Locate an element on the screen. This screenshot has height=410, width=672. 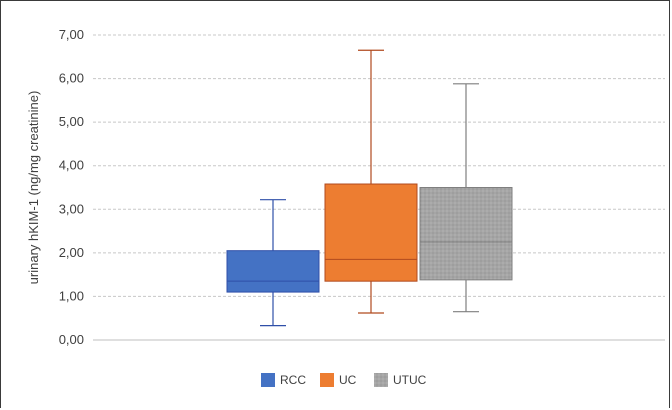
legend-swatch-rcc is located at coordinates (268, 380).